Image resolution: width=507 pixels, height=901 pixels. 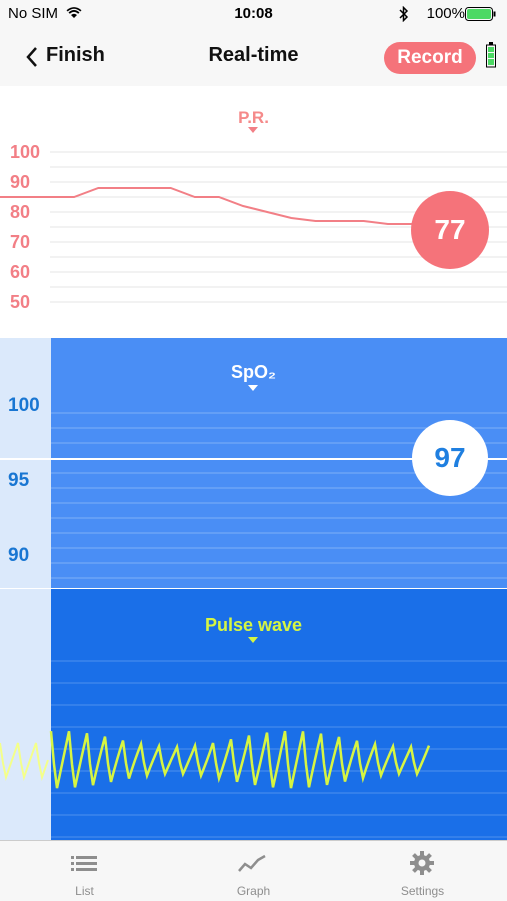 I want to click on pr-tick: 60, so click(x=20, y=272).